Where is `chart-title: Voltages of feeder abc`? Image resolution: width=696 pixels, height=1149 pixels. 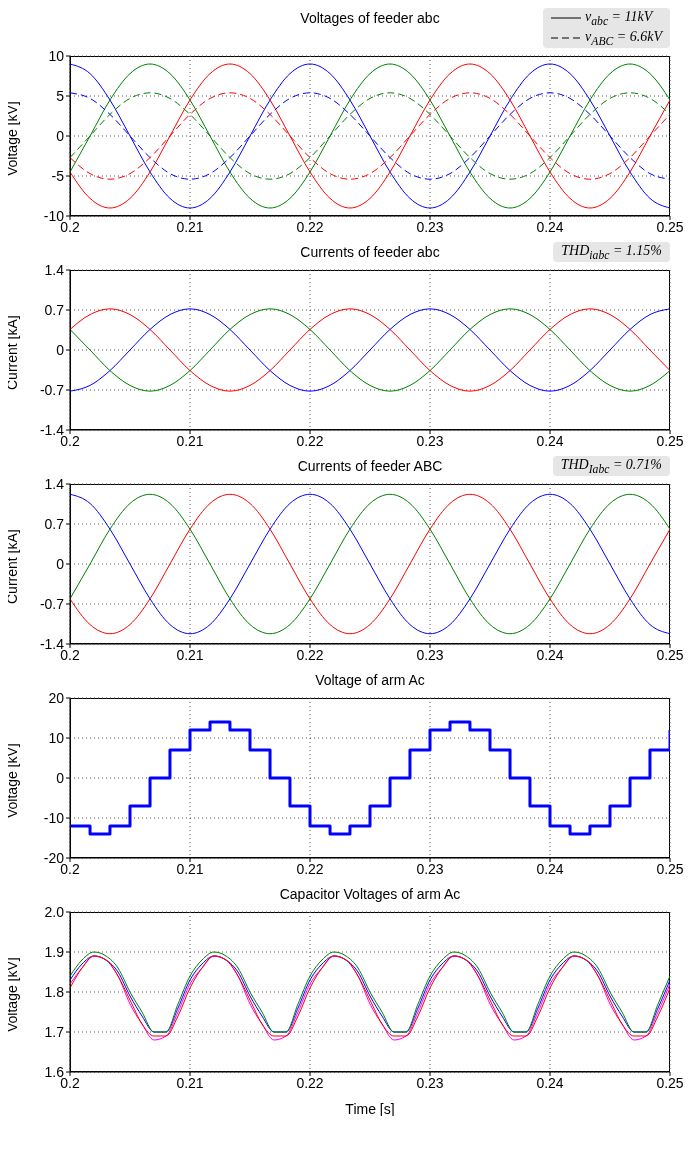
chart-title: Voltages of feeder abc is located at coordinates (370, 18).